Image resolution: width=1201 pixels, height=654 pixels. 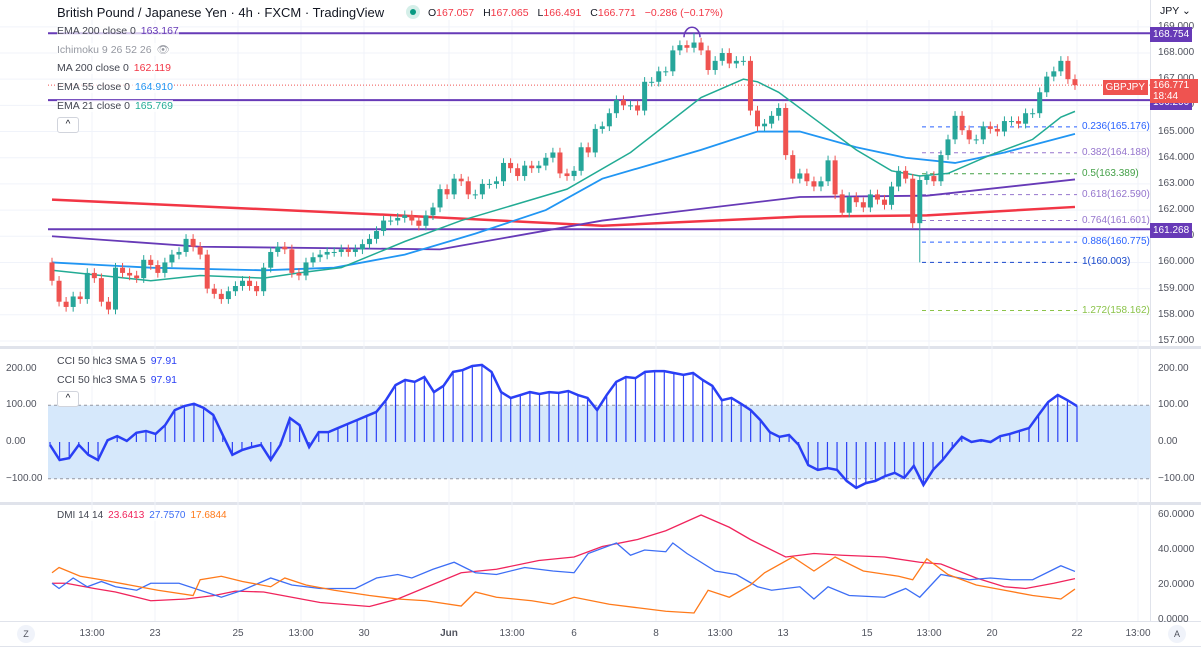 I want to click on open-label: O, so click(x=432, y=13).